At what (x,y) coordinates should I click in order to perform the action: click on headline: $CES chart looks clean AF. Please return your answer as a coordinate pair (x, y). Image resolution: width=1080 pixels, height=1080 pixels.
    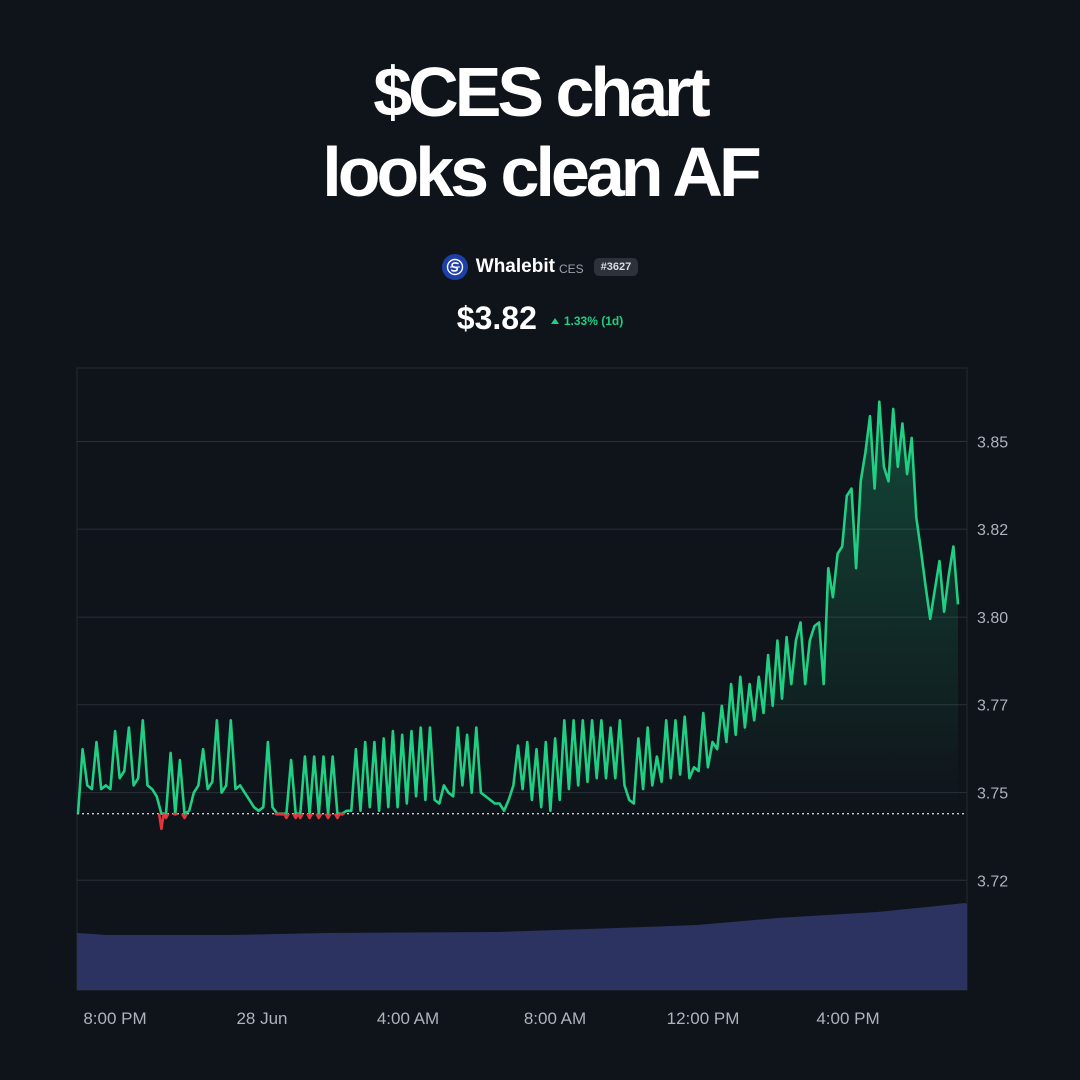
    Looking at the image, I should click on (540, 132).